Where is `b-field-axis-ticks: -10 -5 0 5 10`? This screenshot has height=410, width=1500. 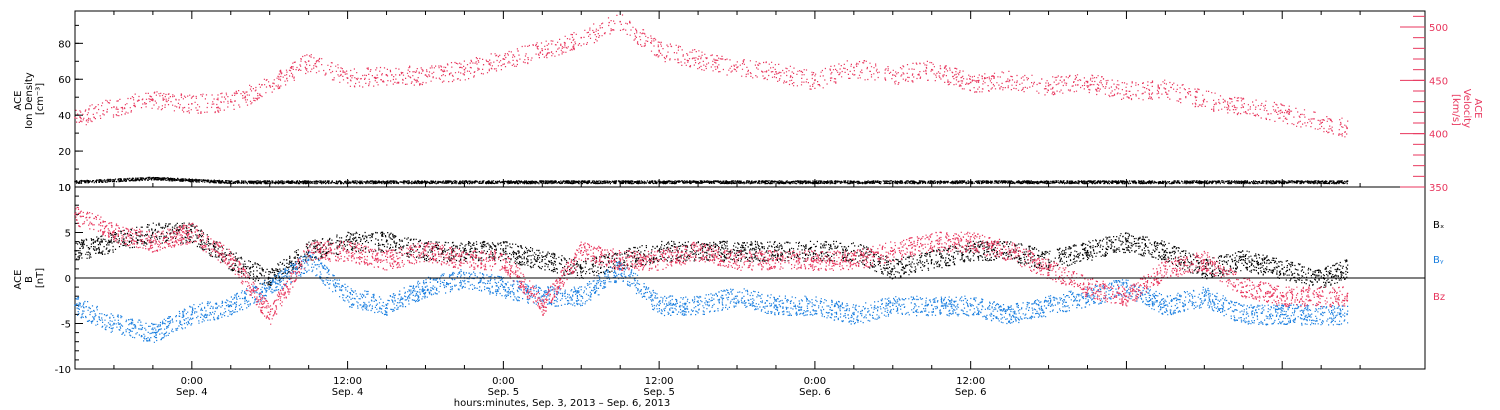 b-field-axis-ticks: -10 -5 0 5 10 is located at coordinates (69, 279).